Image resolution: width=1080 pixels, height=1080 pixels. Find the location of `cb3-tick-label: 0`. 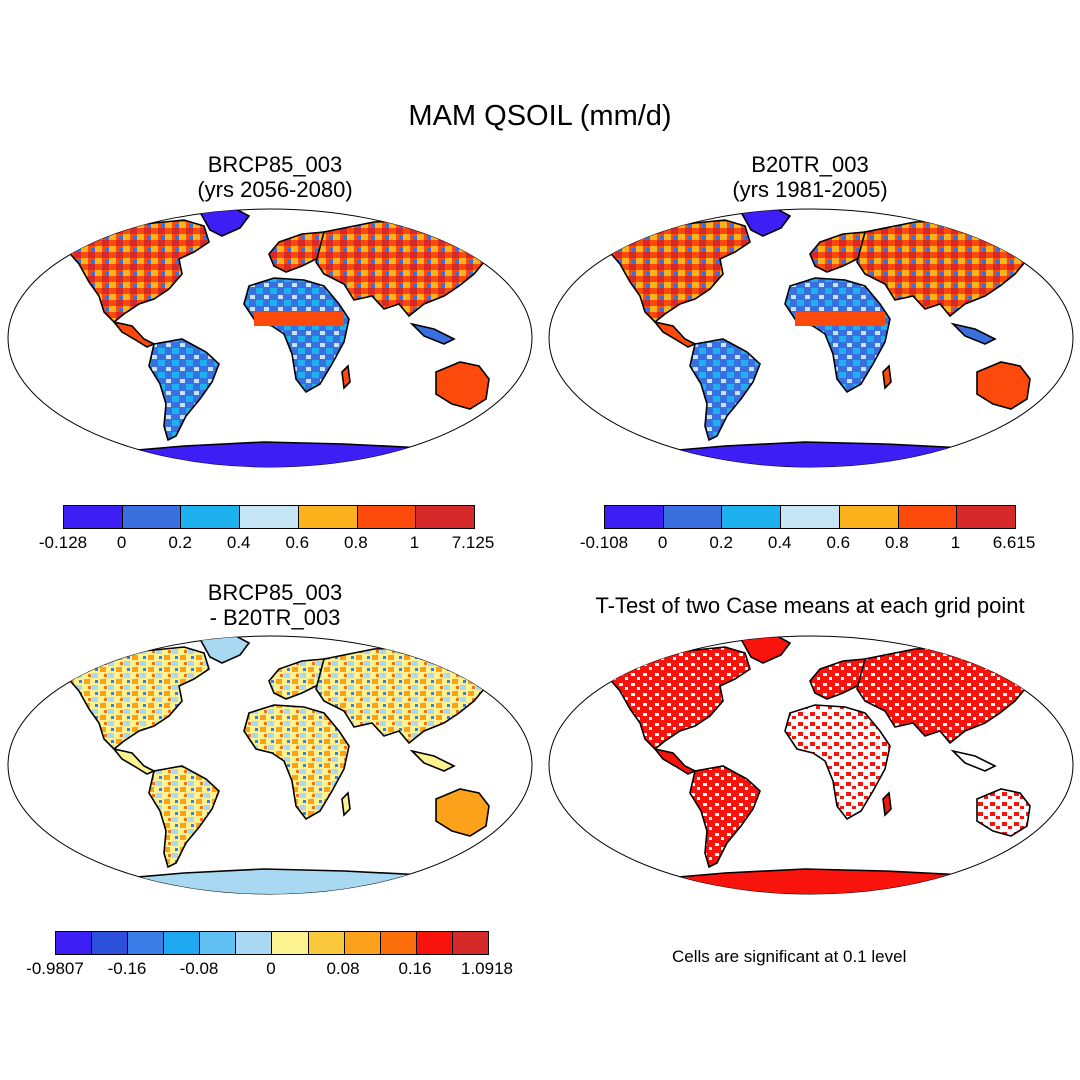

cb3-tick-label: 0 is located at coordinates (271, 968).